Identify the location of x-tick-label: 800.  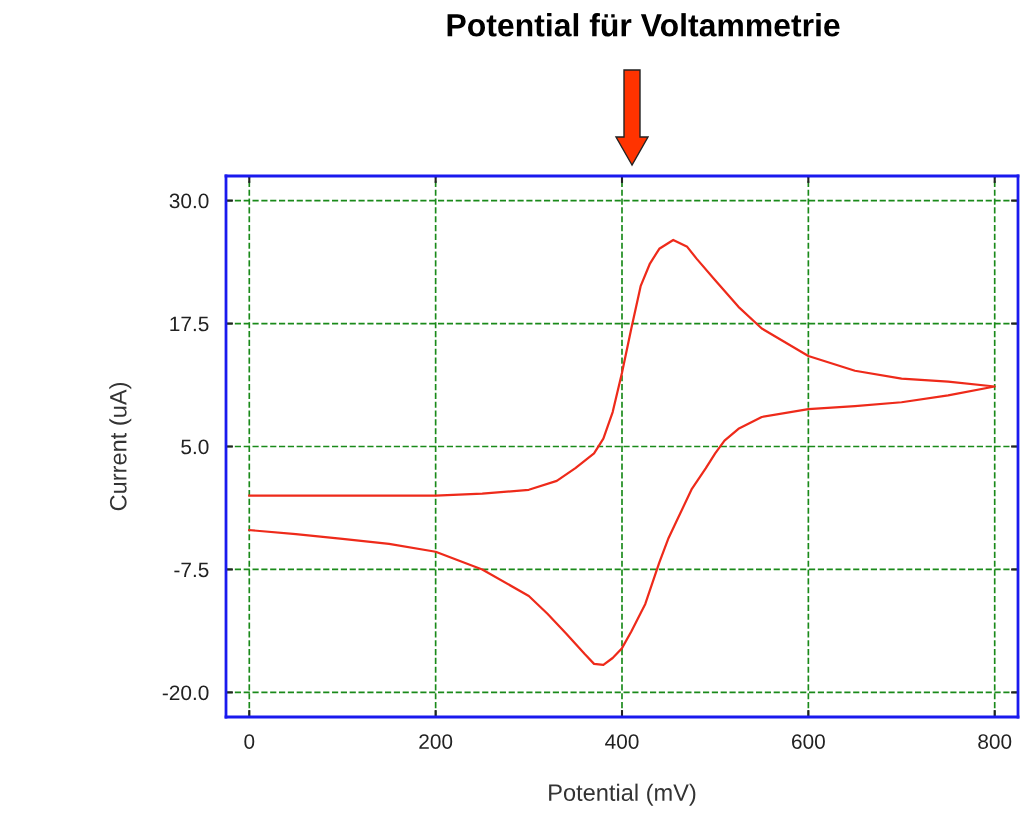
(995, 741).